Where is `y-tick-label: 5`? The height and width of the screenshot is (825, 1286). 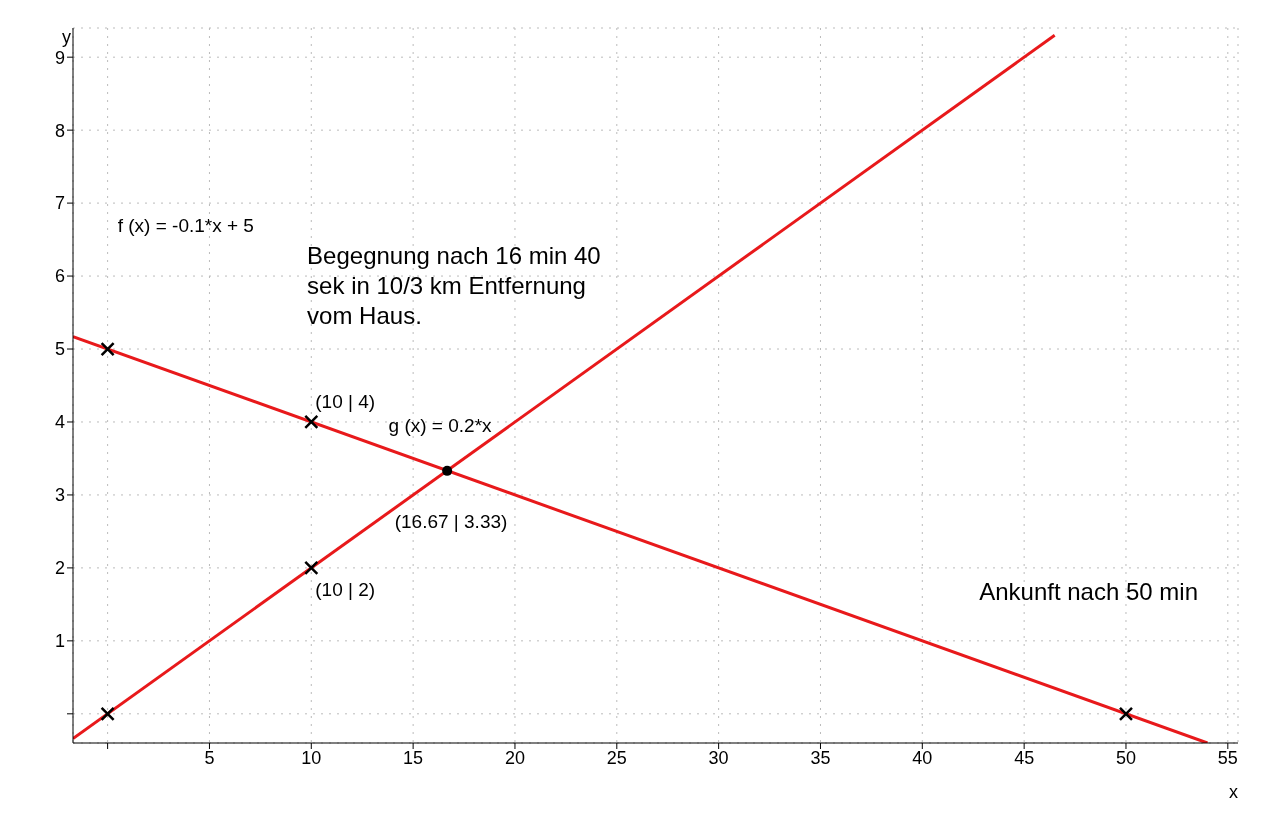 y-tick-label: 5 is located at coordinates (59, 349).